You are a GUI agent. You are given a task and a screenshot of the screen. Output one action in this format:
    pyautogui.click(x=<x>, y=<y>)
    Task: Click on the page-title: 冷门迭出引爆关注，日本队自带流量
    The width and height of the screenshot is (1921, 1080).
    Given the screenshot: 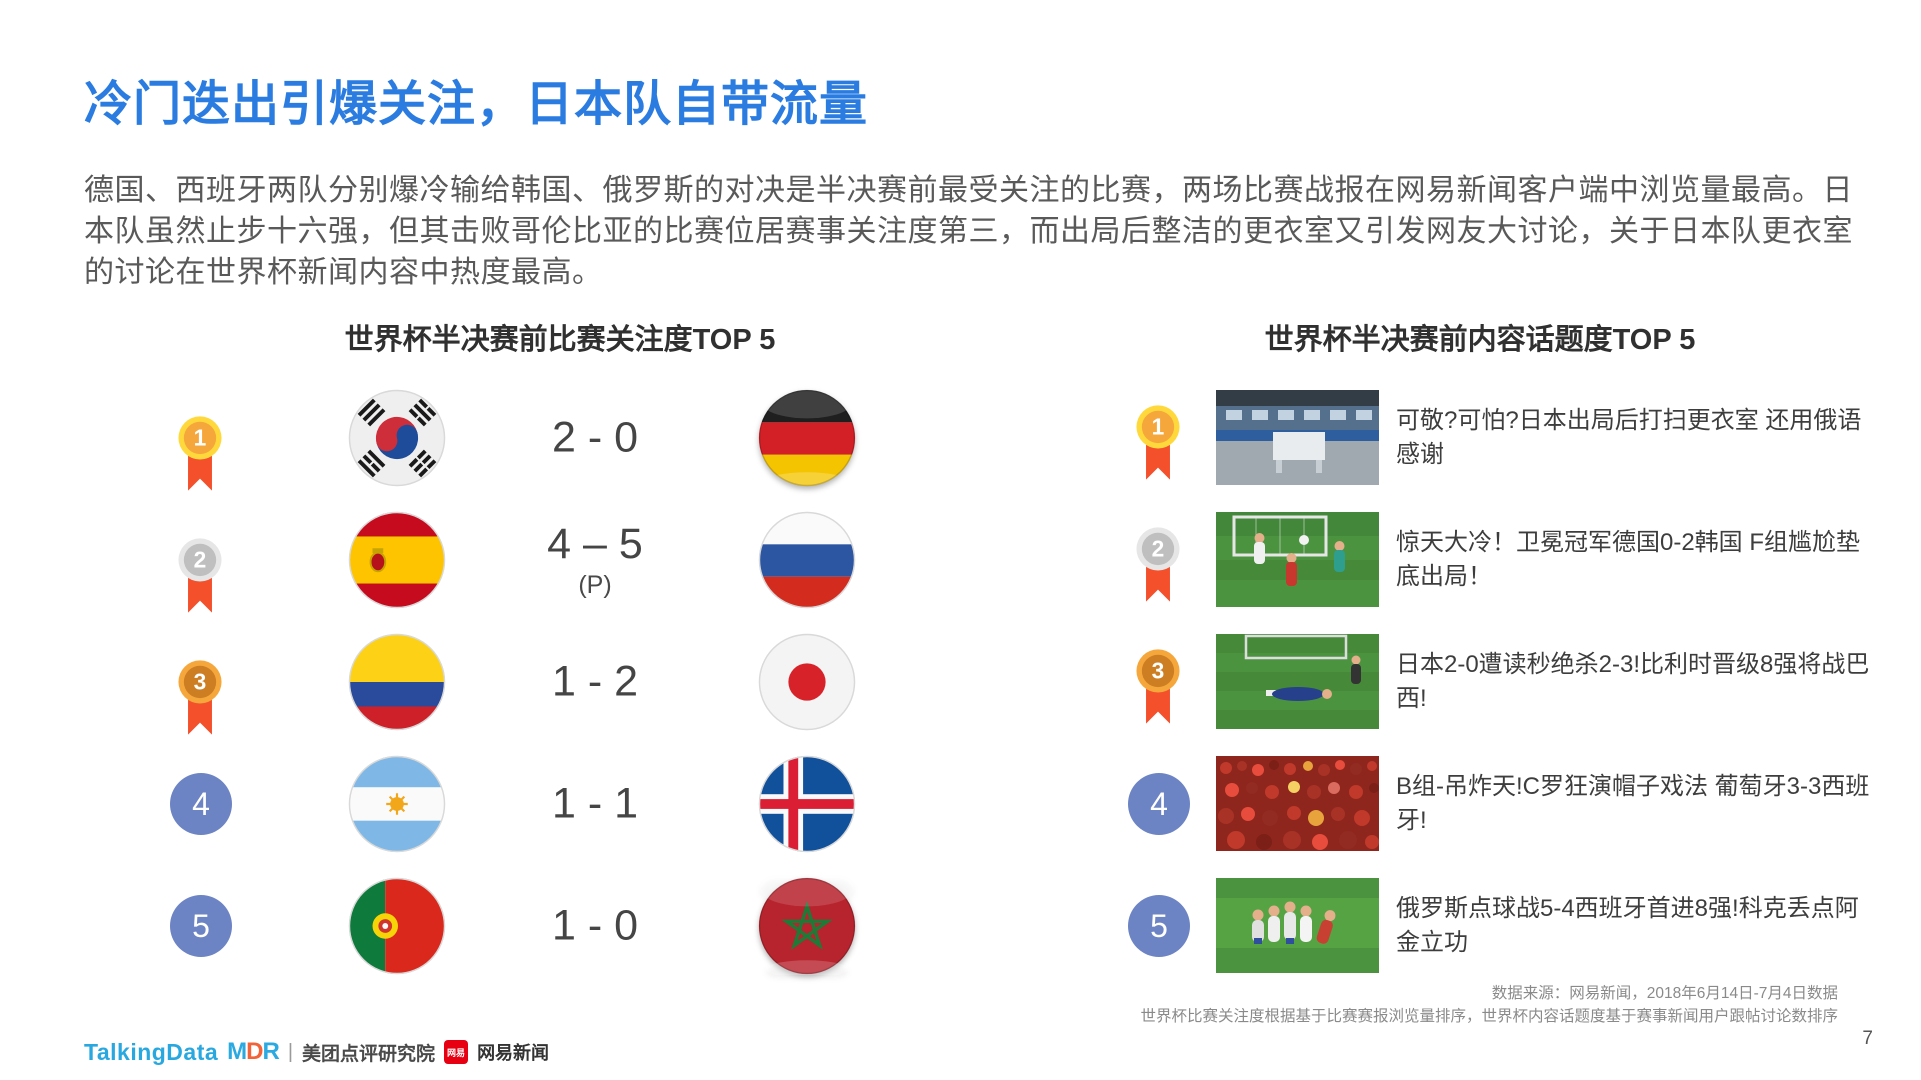 What is the action you would take?
    pyautogui.click(x=476, y=104)
    